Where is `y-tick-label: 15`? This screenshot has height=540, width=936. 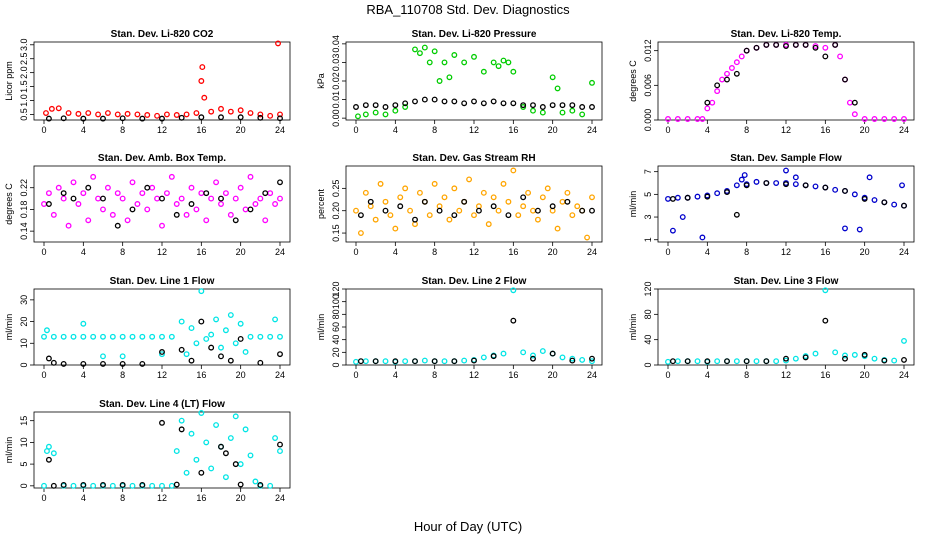
y-tick-label: 15 is located at coordinates (24, 421).